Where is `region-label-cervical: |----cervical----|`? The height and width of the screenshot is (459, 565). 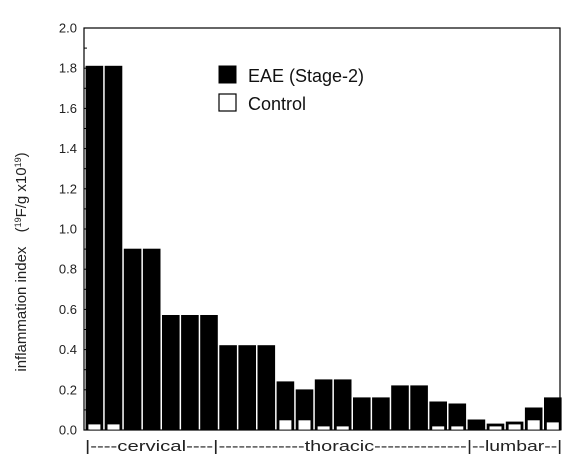
region-label-cervical: |----cervical----| is located at coordinates (151, 446).